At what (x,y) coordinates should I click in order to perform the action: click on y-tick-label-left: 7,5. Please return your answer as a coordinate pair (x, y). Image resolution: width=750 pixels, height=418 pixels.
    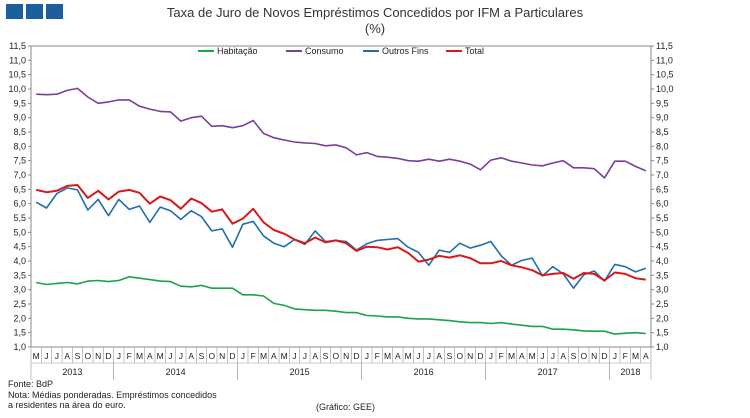
    Looking at the image, I should click on (19, 161).